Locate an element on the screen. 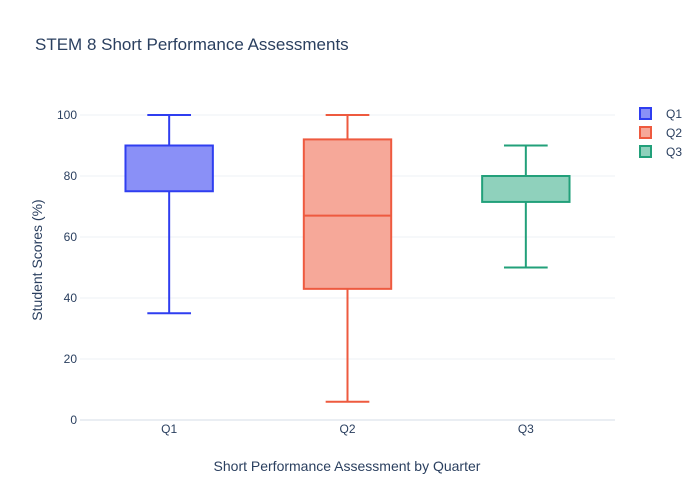 This screenshot has height=500, width=700. box-q1 is located at coordinates (169, 214).